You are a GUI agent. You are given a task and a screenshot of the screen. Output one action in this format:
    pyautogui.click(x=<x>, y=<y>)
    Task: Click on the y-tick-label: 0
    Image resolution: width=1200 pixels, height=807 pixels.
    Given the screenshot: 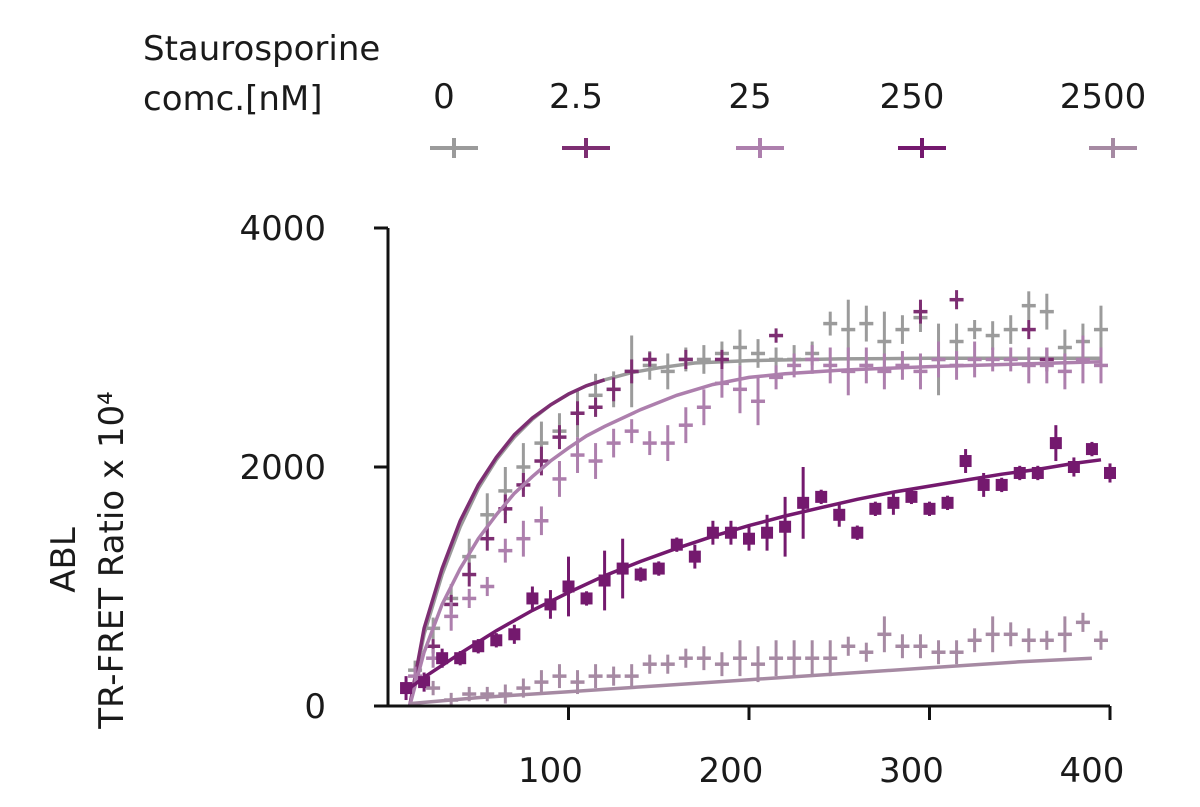 What is the action you would take?
    pyautogui.click(x=315, y=707)
    